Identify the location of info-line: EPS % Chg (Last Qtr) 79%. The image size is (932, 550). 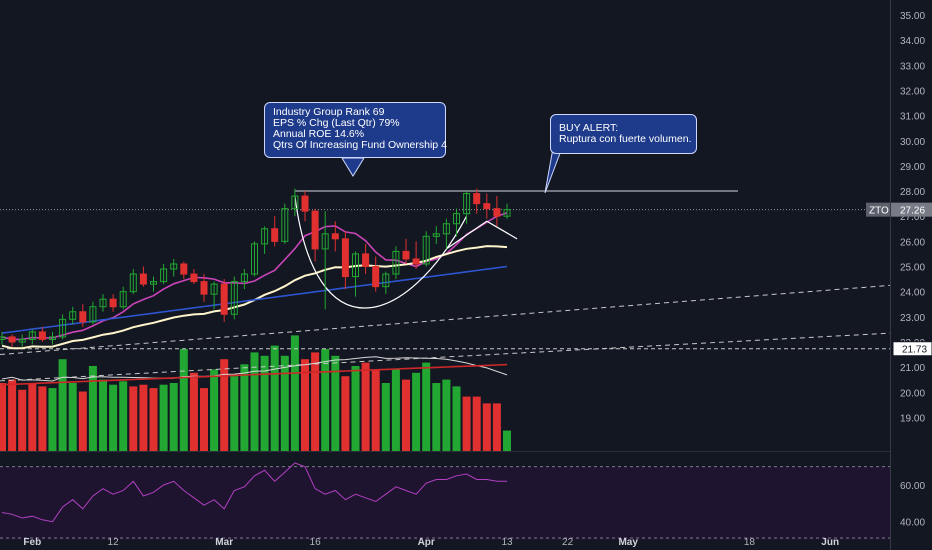
(336, 123).